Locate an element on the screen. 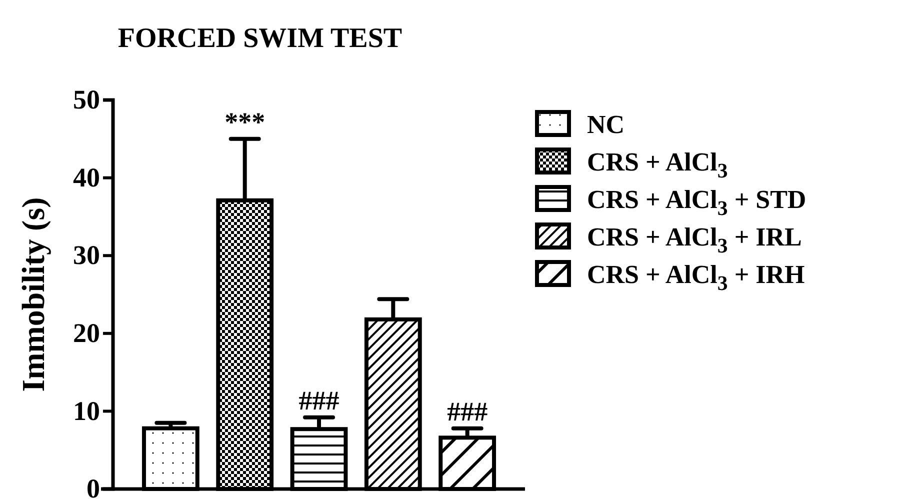 The height and width of the screenshot is (499, 899). y-tick-label: 10 is located at coordinates (86, 411).